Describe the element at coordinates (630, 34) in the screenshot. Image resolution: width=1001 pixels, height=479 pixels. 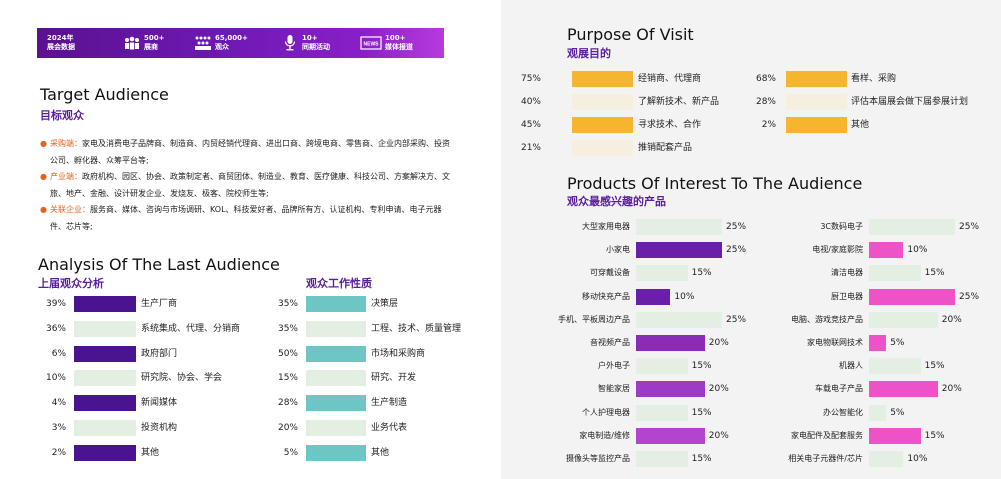
I see `visit-title-en: Purpose Of Visit` at that location.